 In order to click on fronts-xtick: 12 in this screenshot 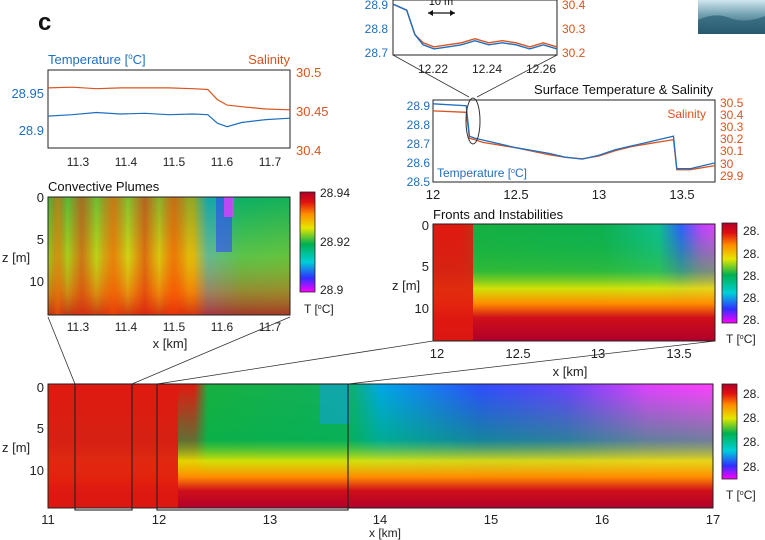, I will do `click(437, 353)`.